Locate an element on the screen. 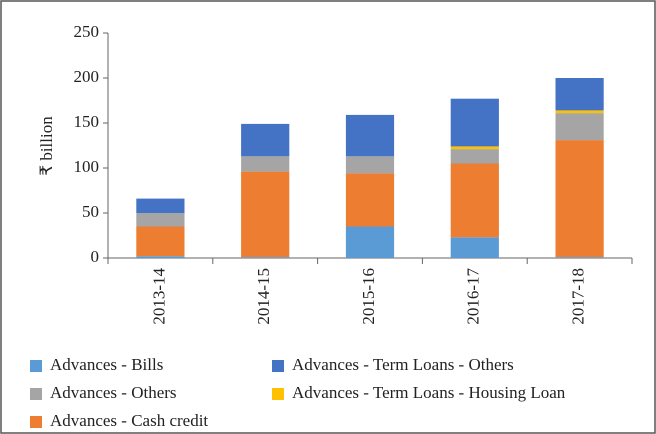  legend-label: Advances - Term Loans - Housing Loan is located at coordinates (429, 392).